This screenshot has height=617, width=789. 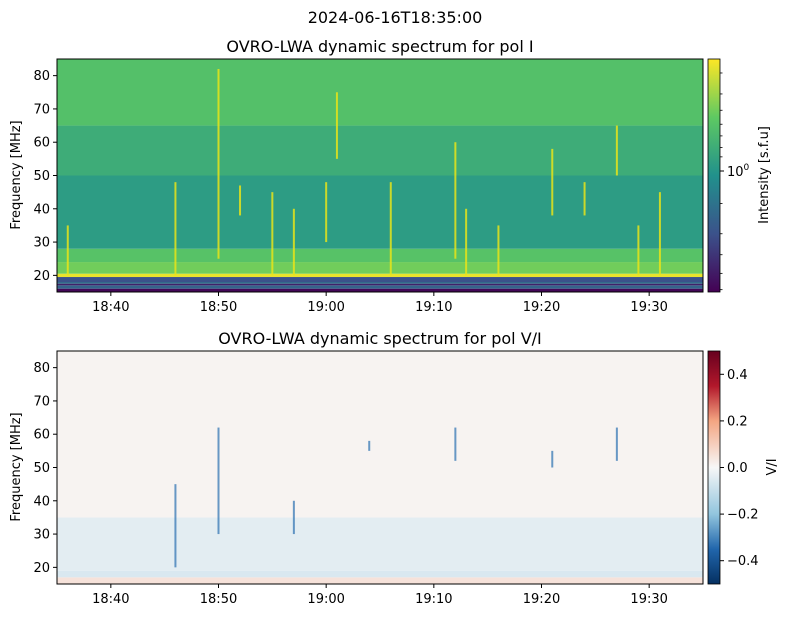 What do you see at coordinates (395, 17) in the screenshot?
I see `figure-suptitle: 2024-06-16T18:35:00` at bounding box center [395, 17].